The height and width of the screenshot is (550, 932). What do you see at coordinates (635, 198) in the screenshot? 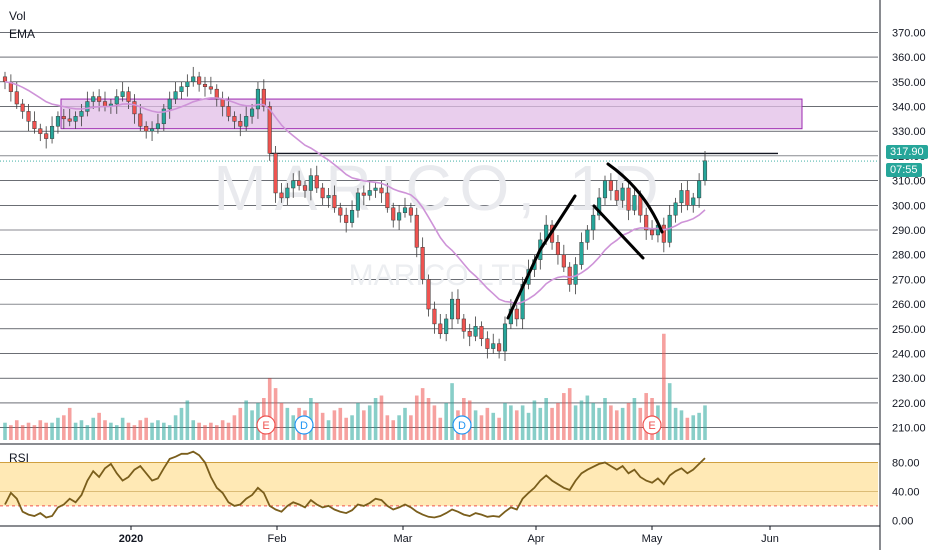
I see `upper-arc-line` at bounding box center [635, 198].